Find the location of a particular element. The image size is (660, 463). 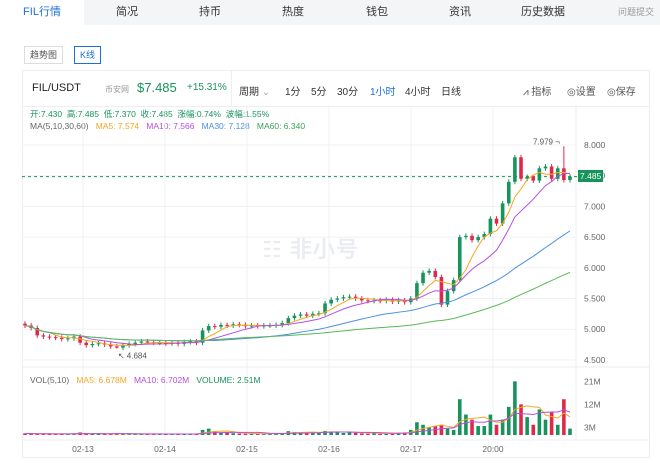

time-tick-label: 02-14 is located at coordinates (165, 449).